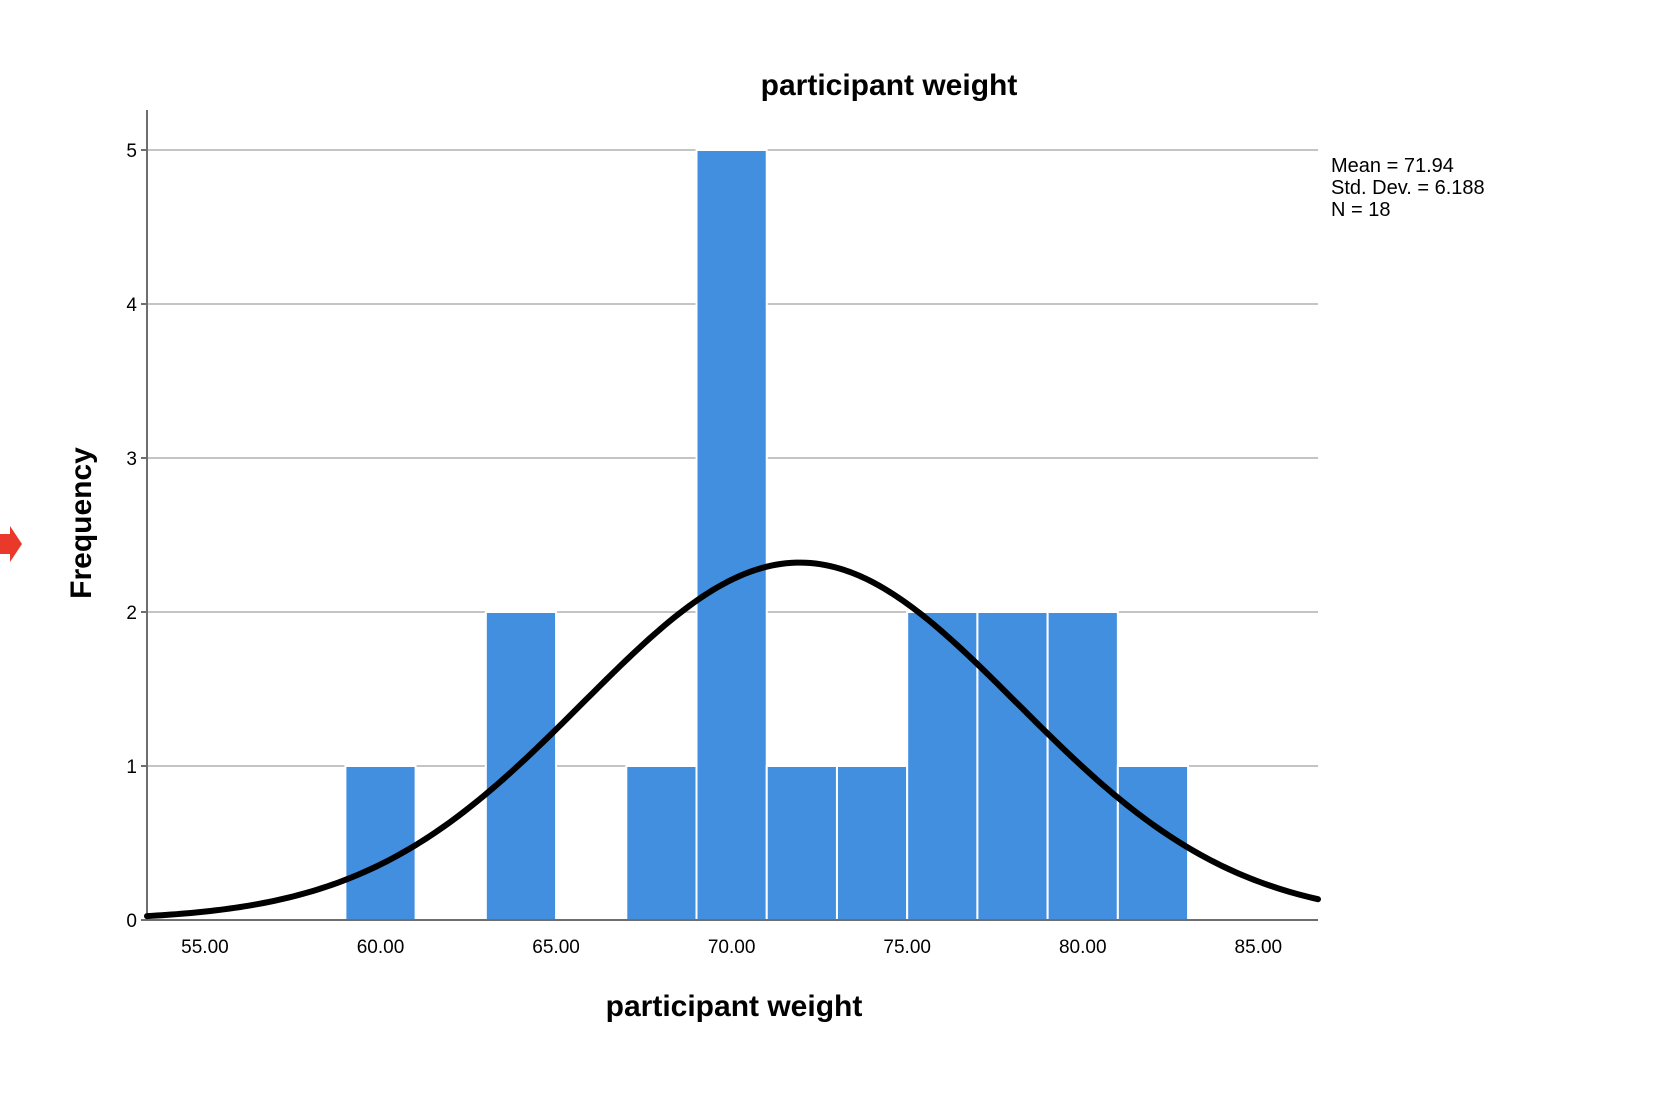 The height and width of the screenshot is (1116, 1672). What do you see at coordinates (131, 767) in the screenshot?
I see `y-tick-label-1: 1` at bounding box center [131, 767].